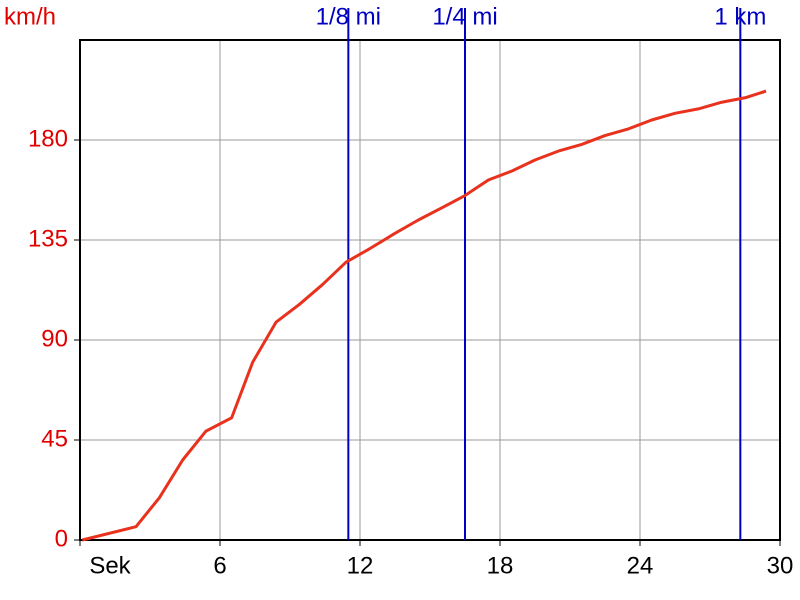  I want to click on y-axis-label: km/h, so click(30, 16).